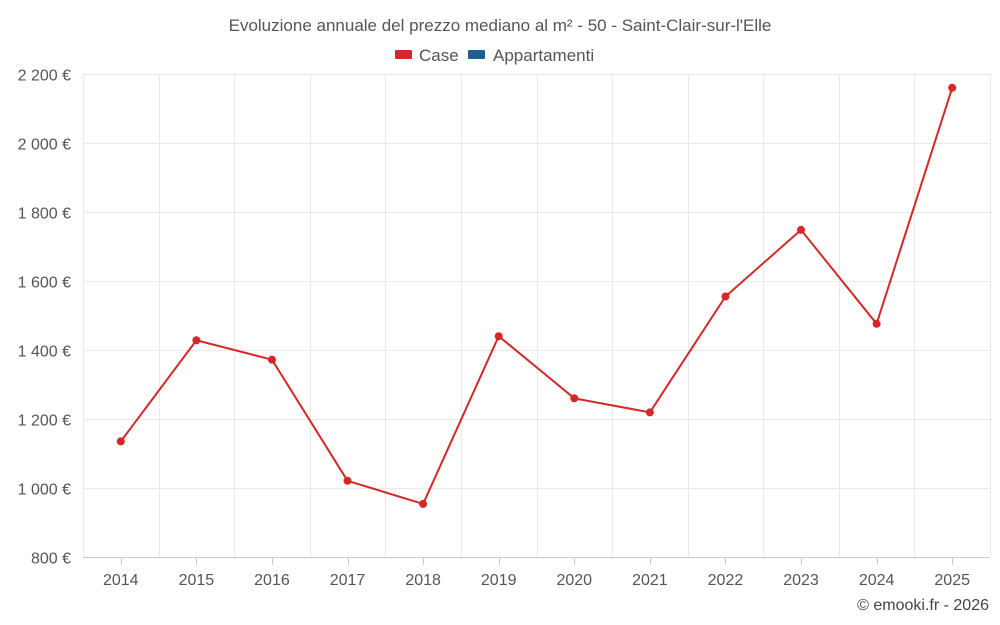 This screenshot has width=1000, height=625. What do you see at coordinates (877, 580) in the screenshot?
I see `x-tick-label: 2024` at bounding box center [877, 580].